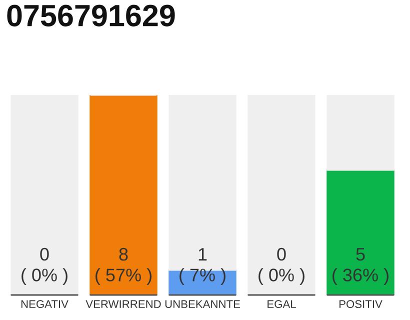  Describe the element at coordinates (91, 15) in the screenshot. I see `chart-title: 0756791629` at that location.